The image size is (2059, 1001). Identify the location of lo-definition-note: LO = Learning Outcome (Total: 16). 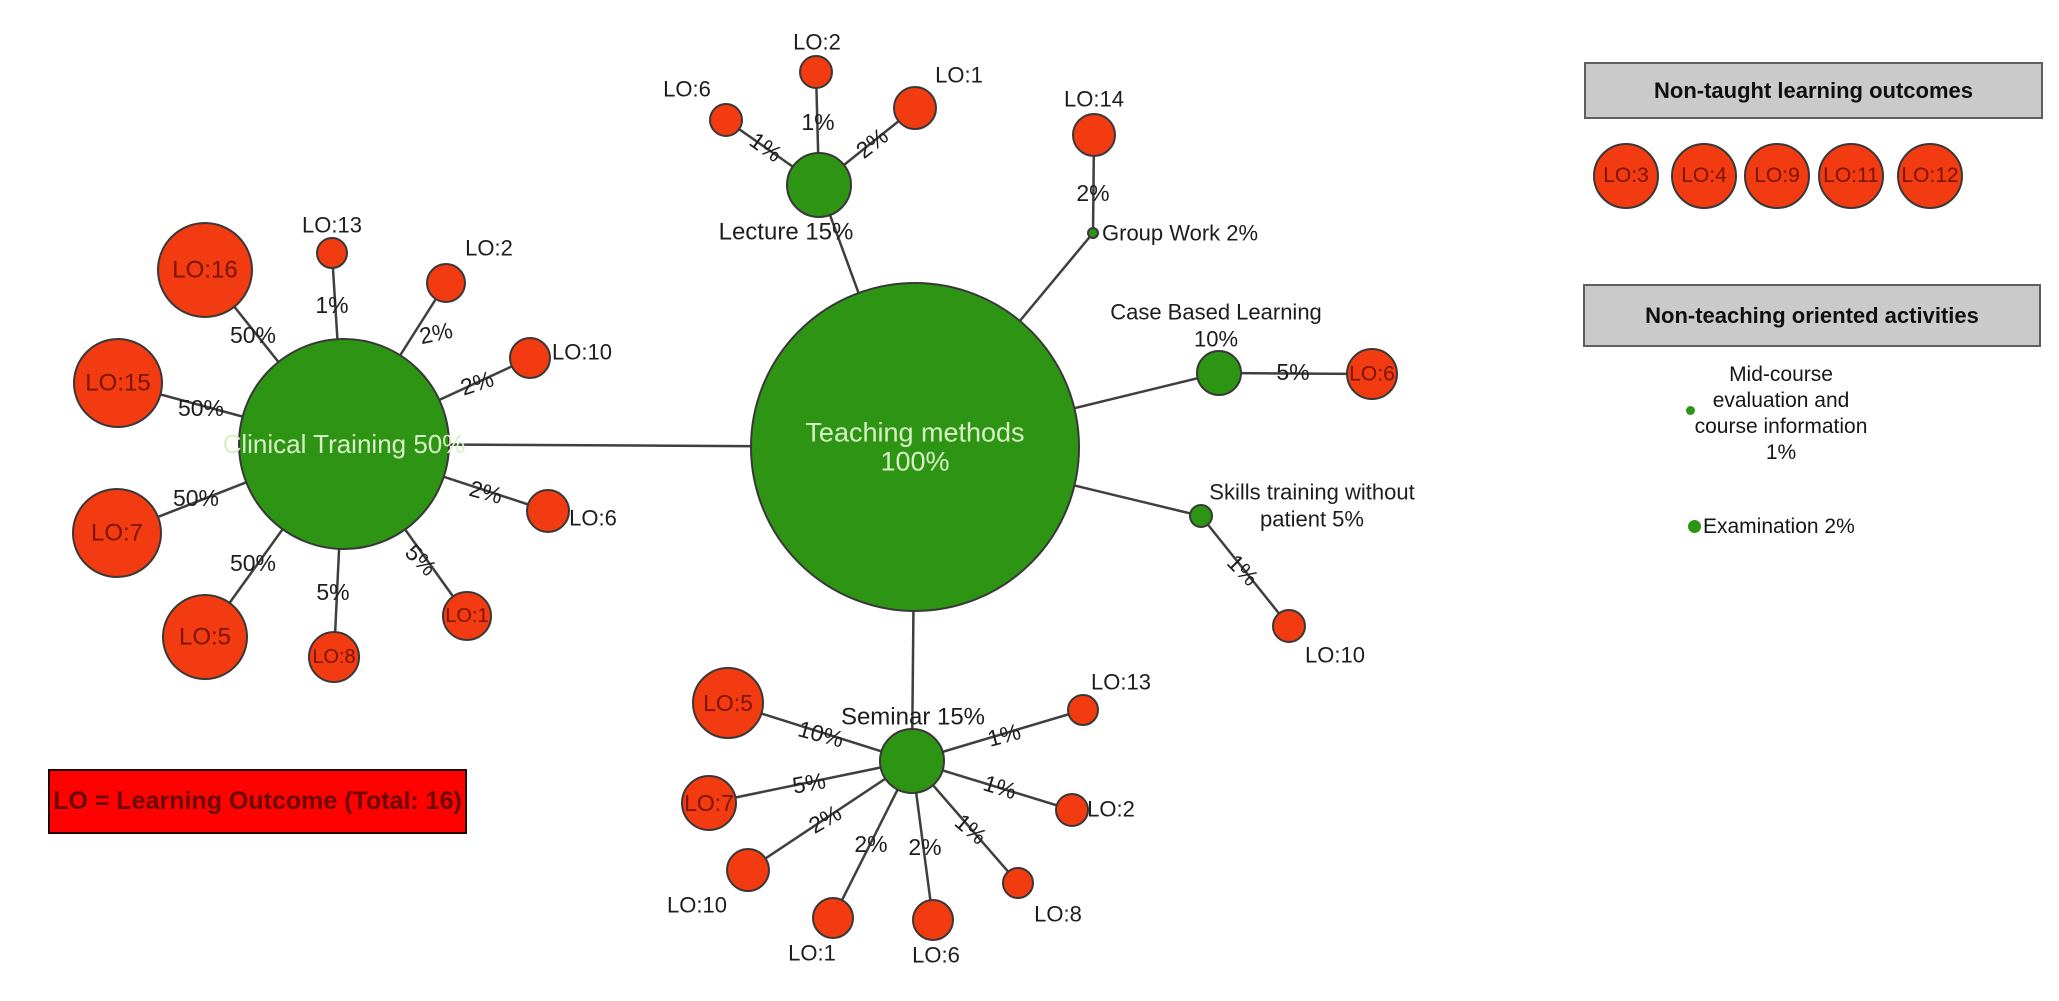
(257, 801).